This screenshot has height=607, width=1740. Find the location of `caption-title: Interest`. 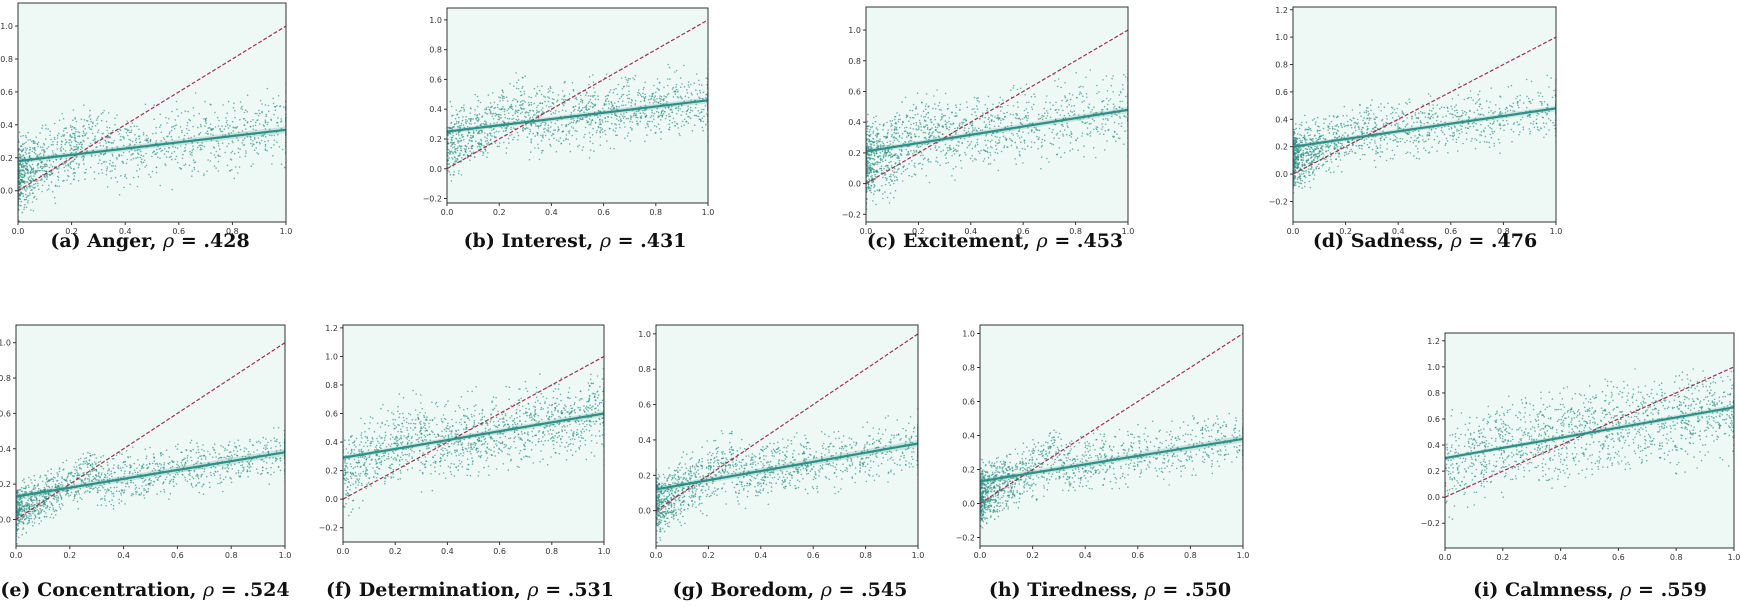

caption-title: Interest is located at coordinates (544, 241).